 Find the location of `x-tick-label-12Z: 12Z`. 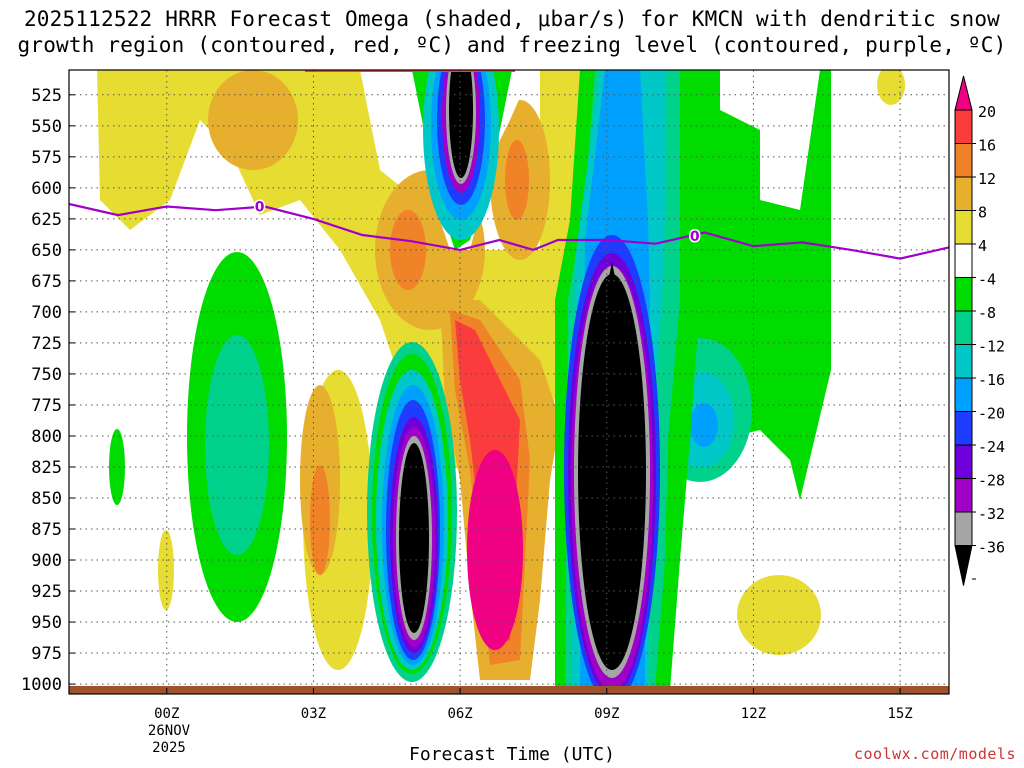

x-tick-label-12Z: 12Z is located at coordinates (753, 714).